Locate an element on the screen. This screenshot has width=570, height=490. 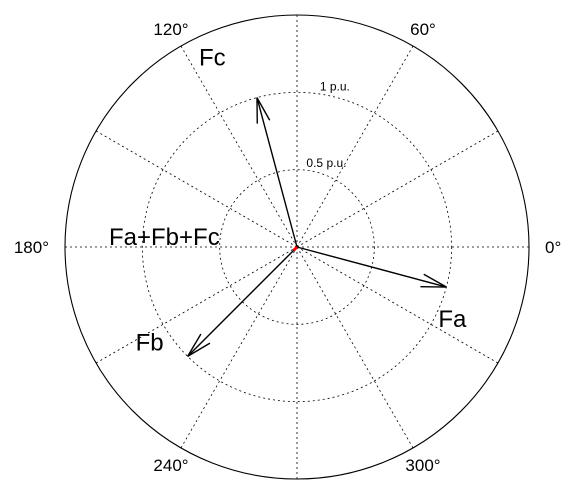
arrowhead-fb is located at coordinates (199, 345).